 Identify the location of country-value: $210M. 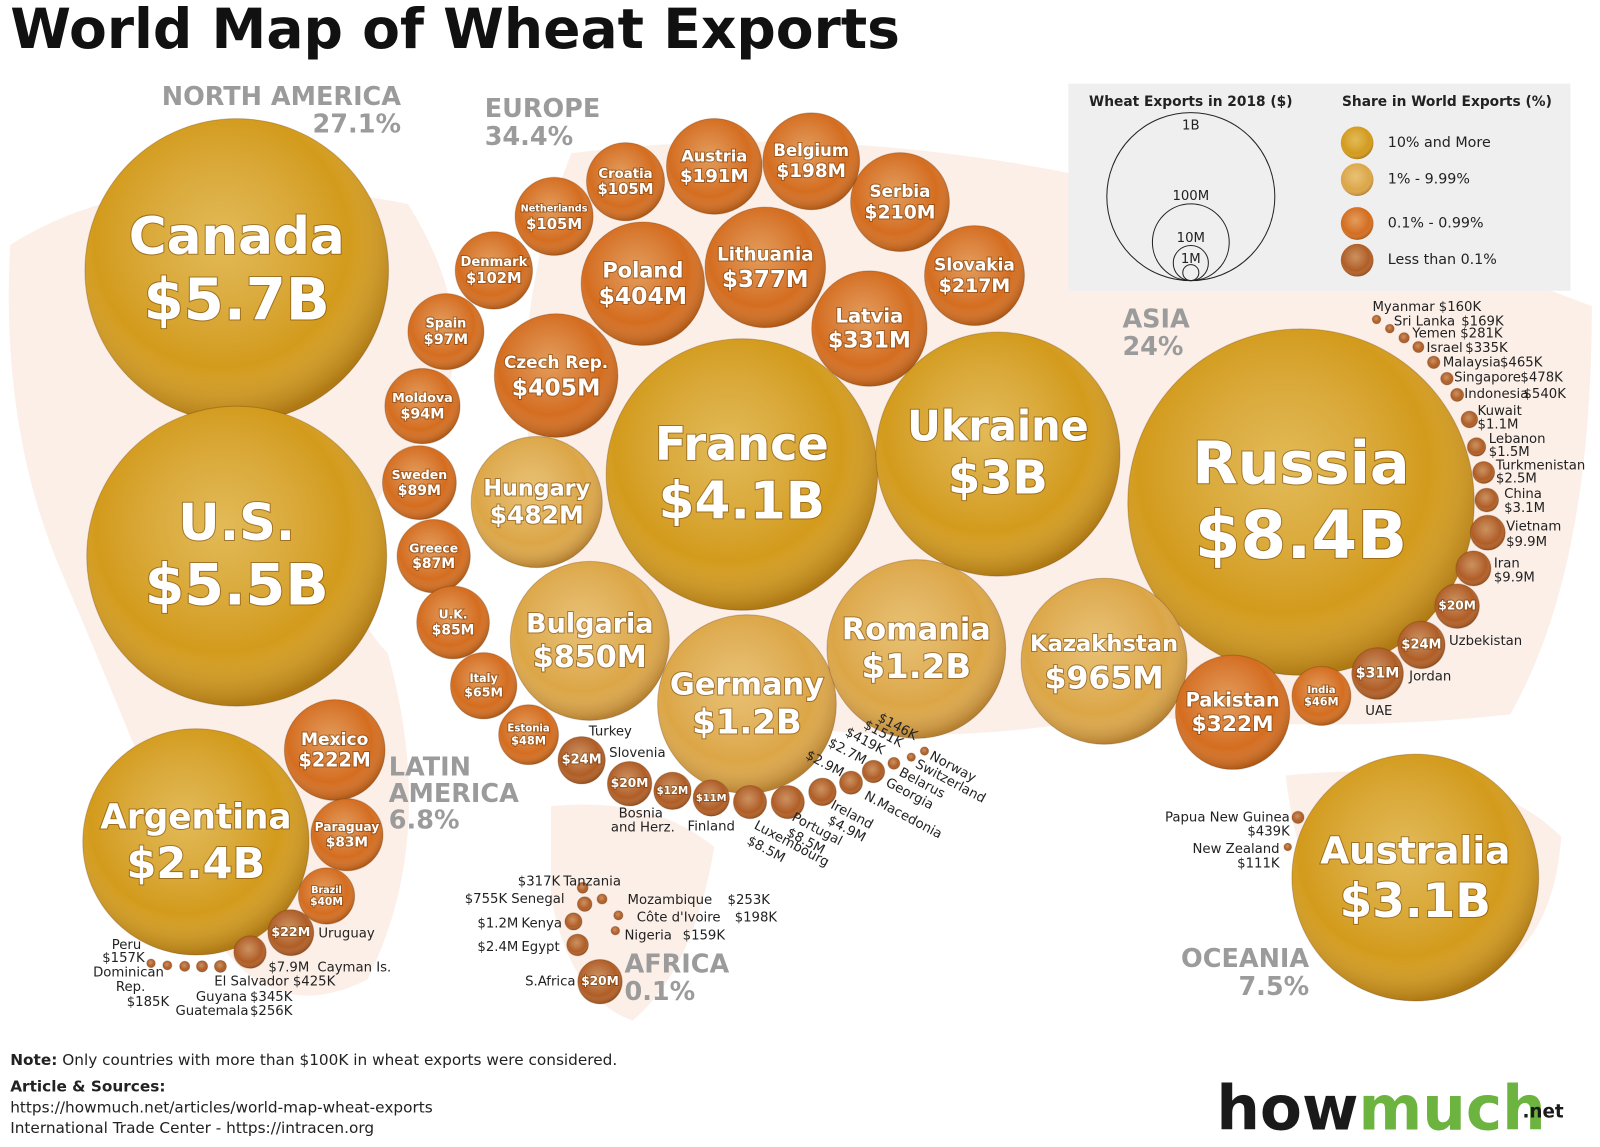
(900, 212).